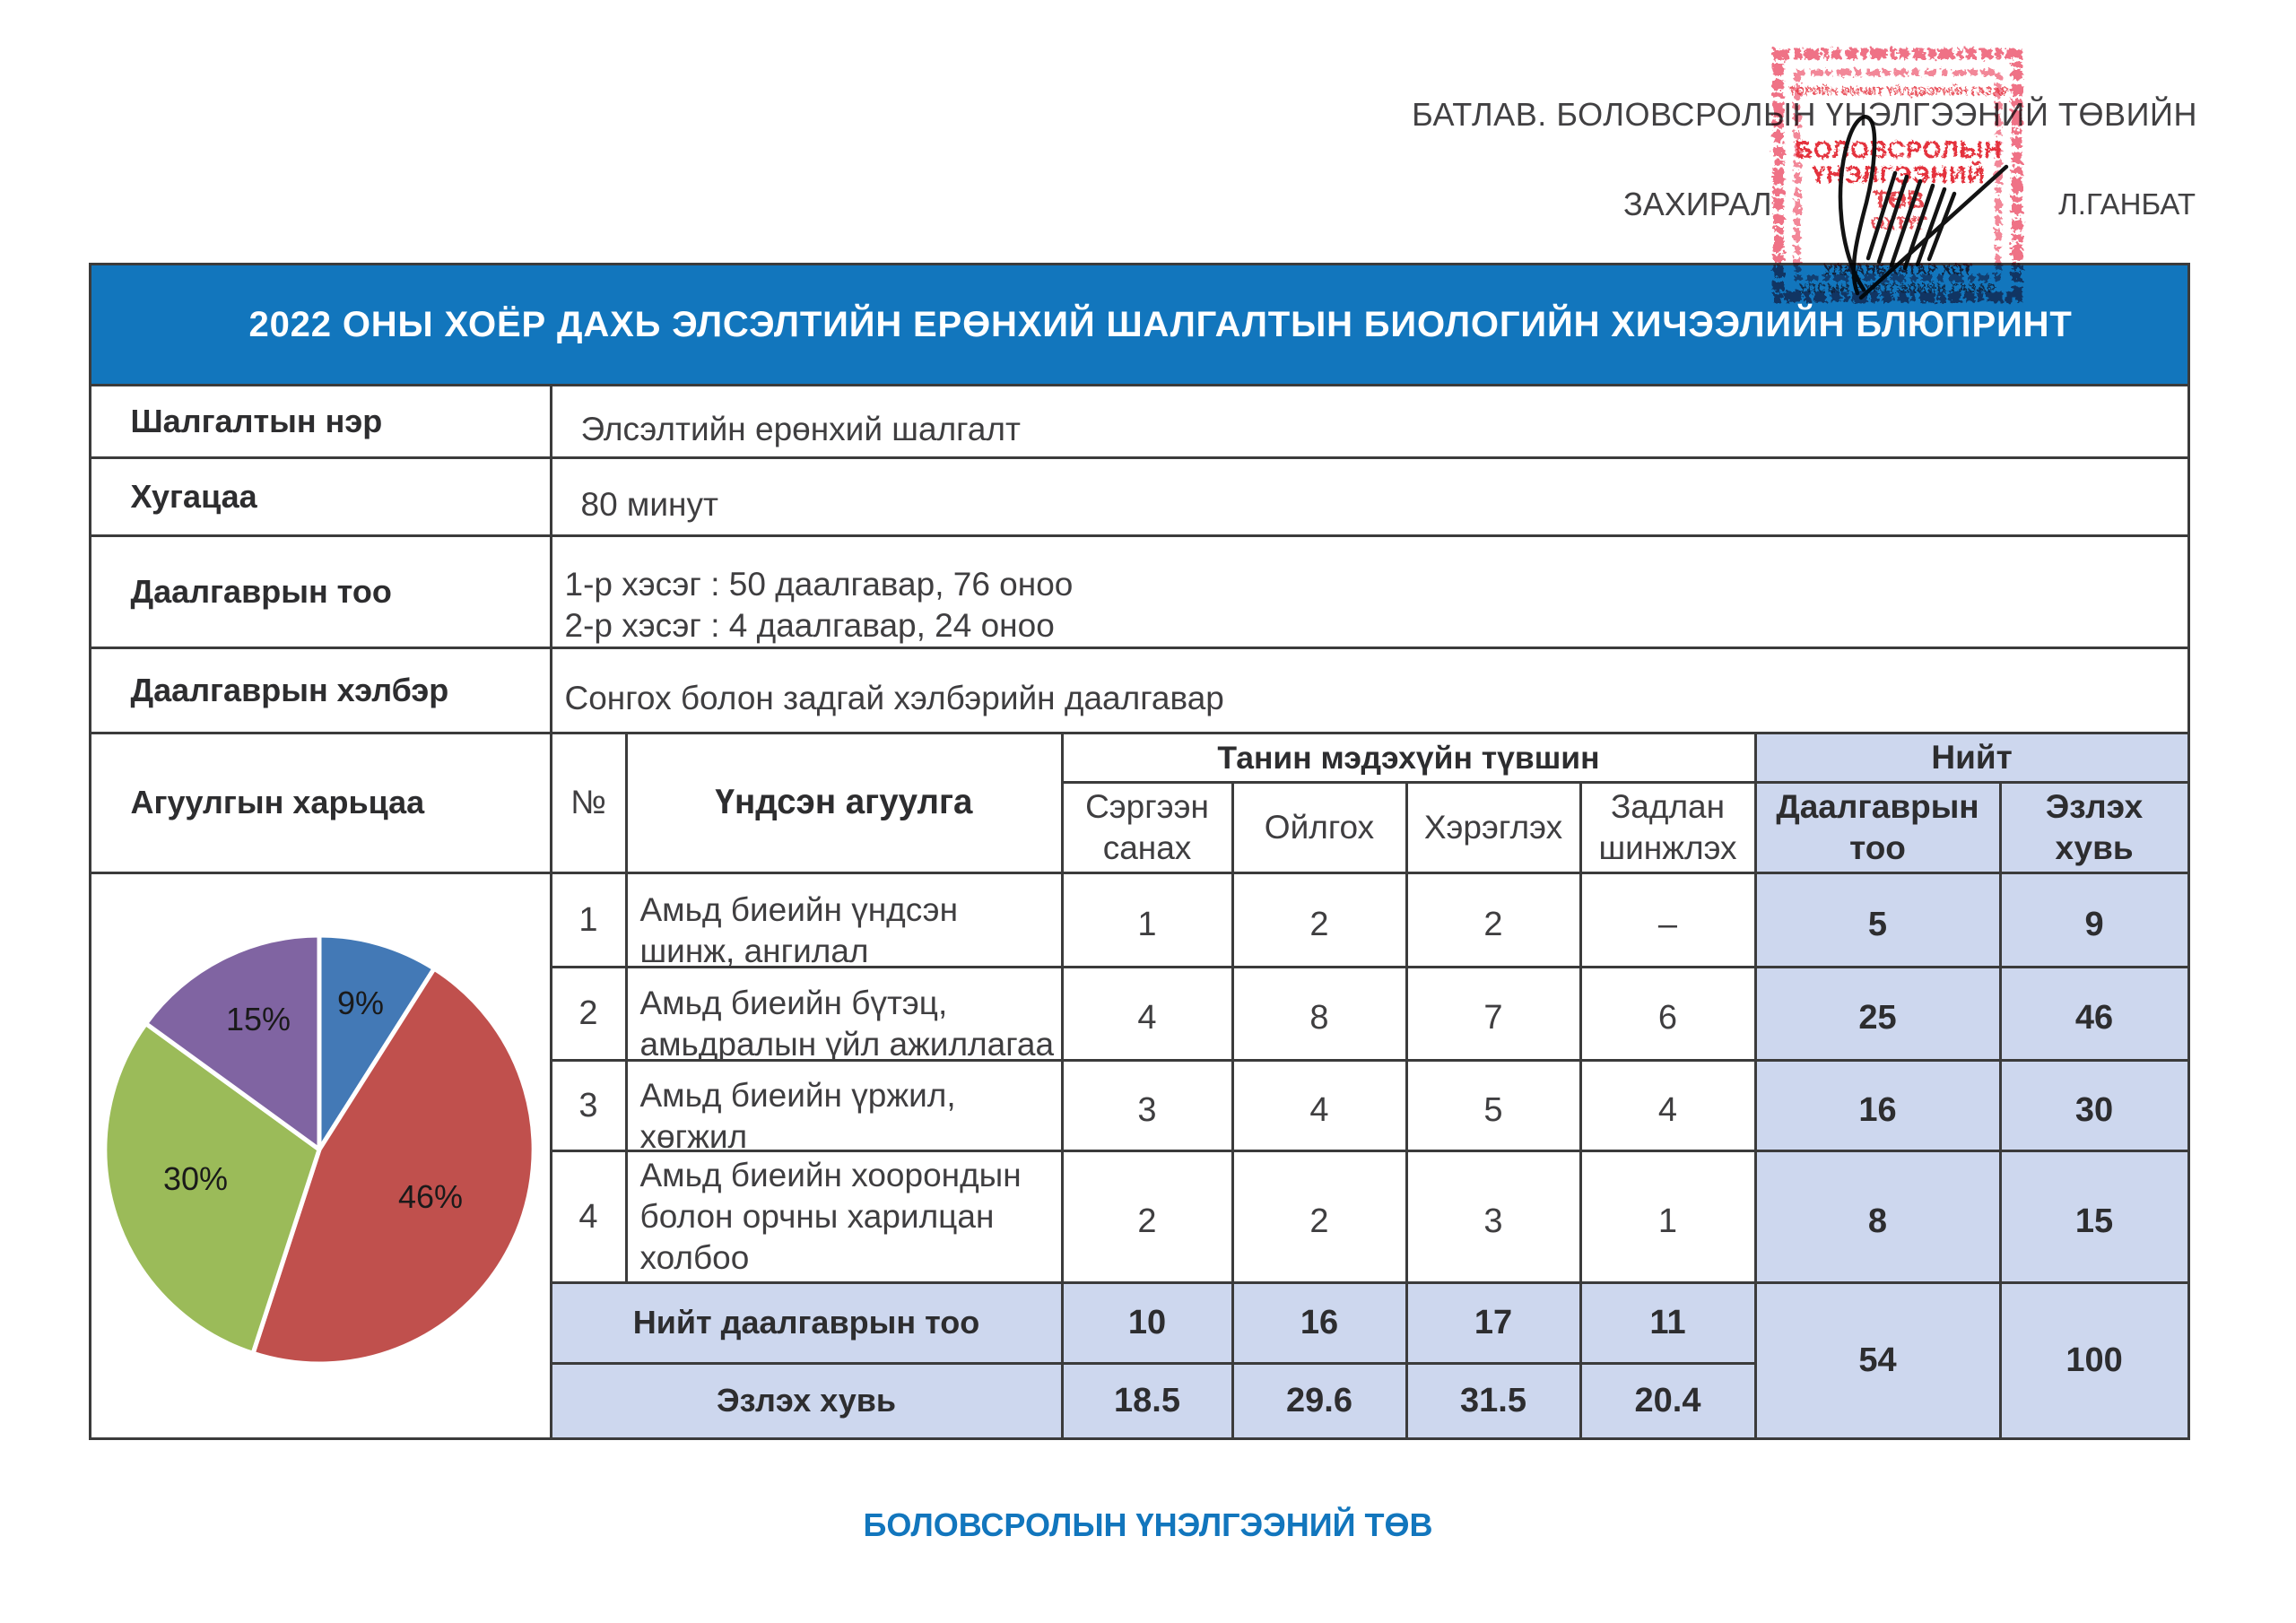  I want to click on svg-text: ОХТҮГ, so click(1899, 224).